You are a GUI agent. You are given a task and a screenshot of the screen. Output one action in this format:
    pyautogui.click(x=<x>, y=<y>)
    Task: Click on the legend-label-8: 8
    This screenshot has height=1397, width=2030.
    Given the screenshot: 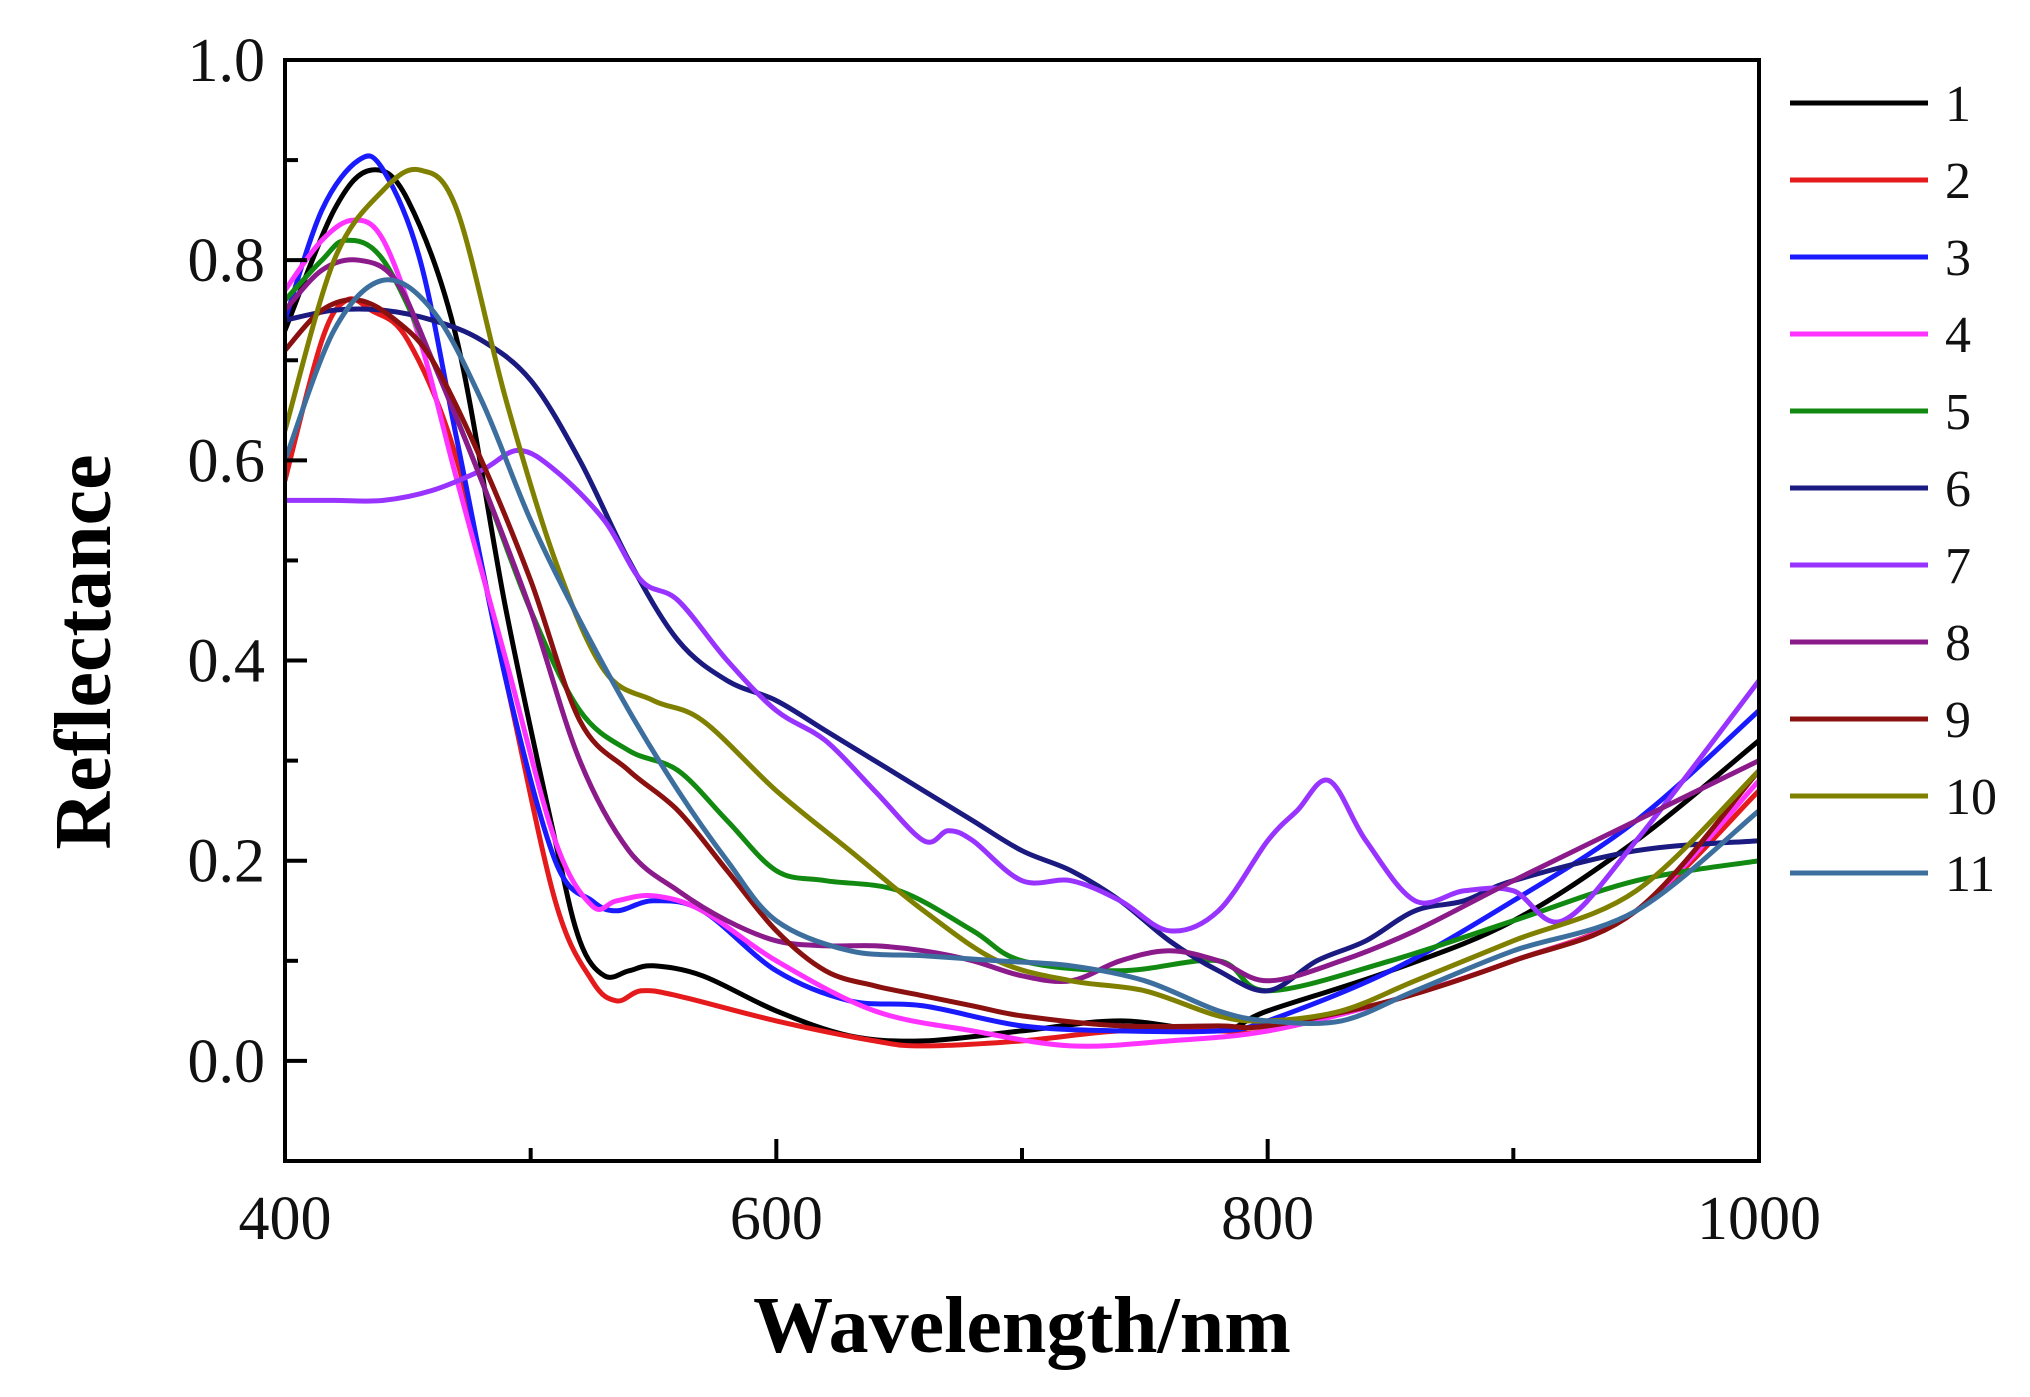 What is the action you would take?
    pyautogui.click(x=1958, y=643)
    